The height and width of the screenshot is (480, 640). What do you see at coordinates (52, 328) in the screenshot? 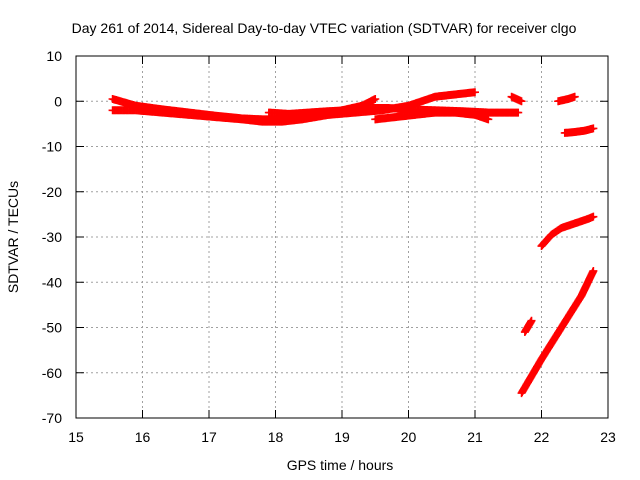
I see `y-tick-label: -50` at bounding box center [52, 328].